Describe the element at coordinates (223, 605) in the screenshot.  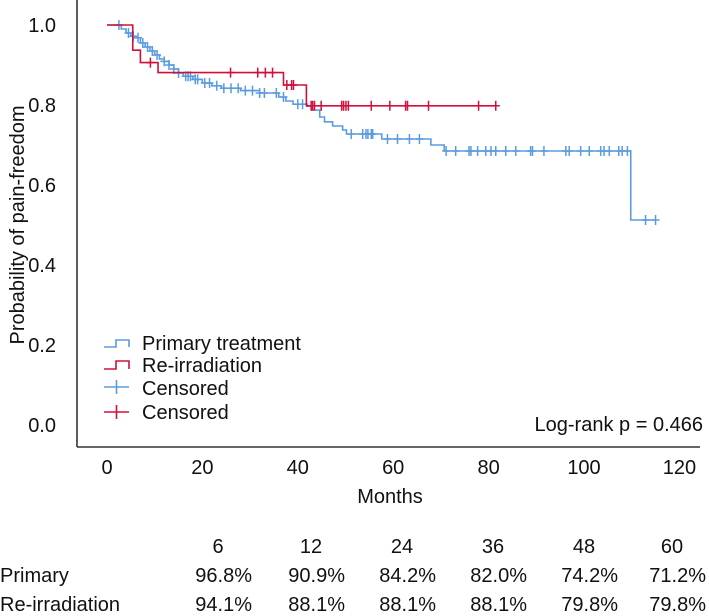
I see `table-cell: 94.1%` at that location.